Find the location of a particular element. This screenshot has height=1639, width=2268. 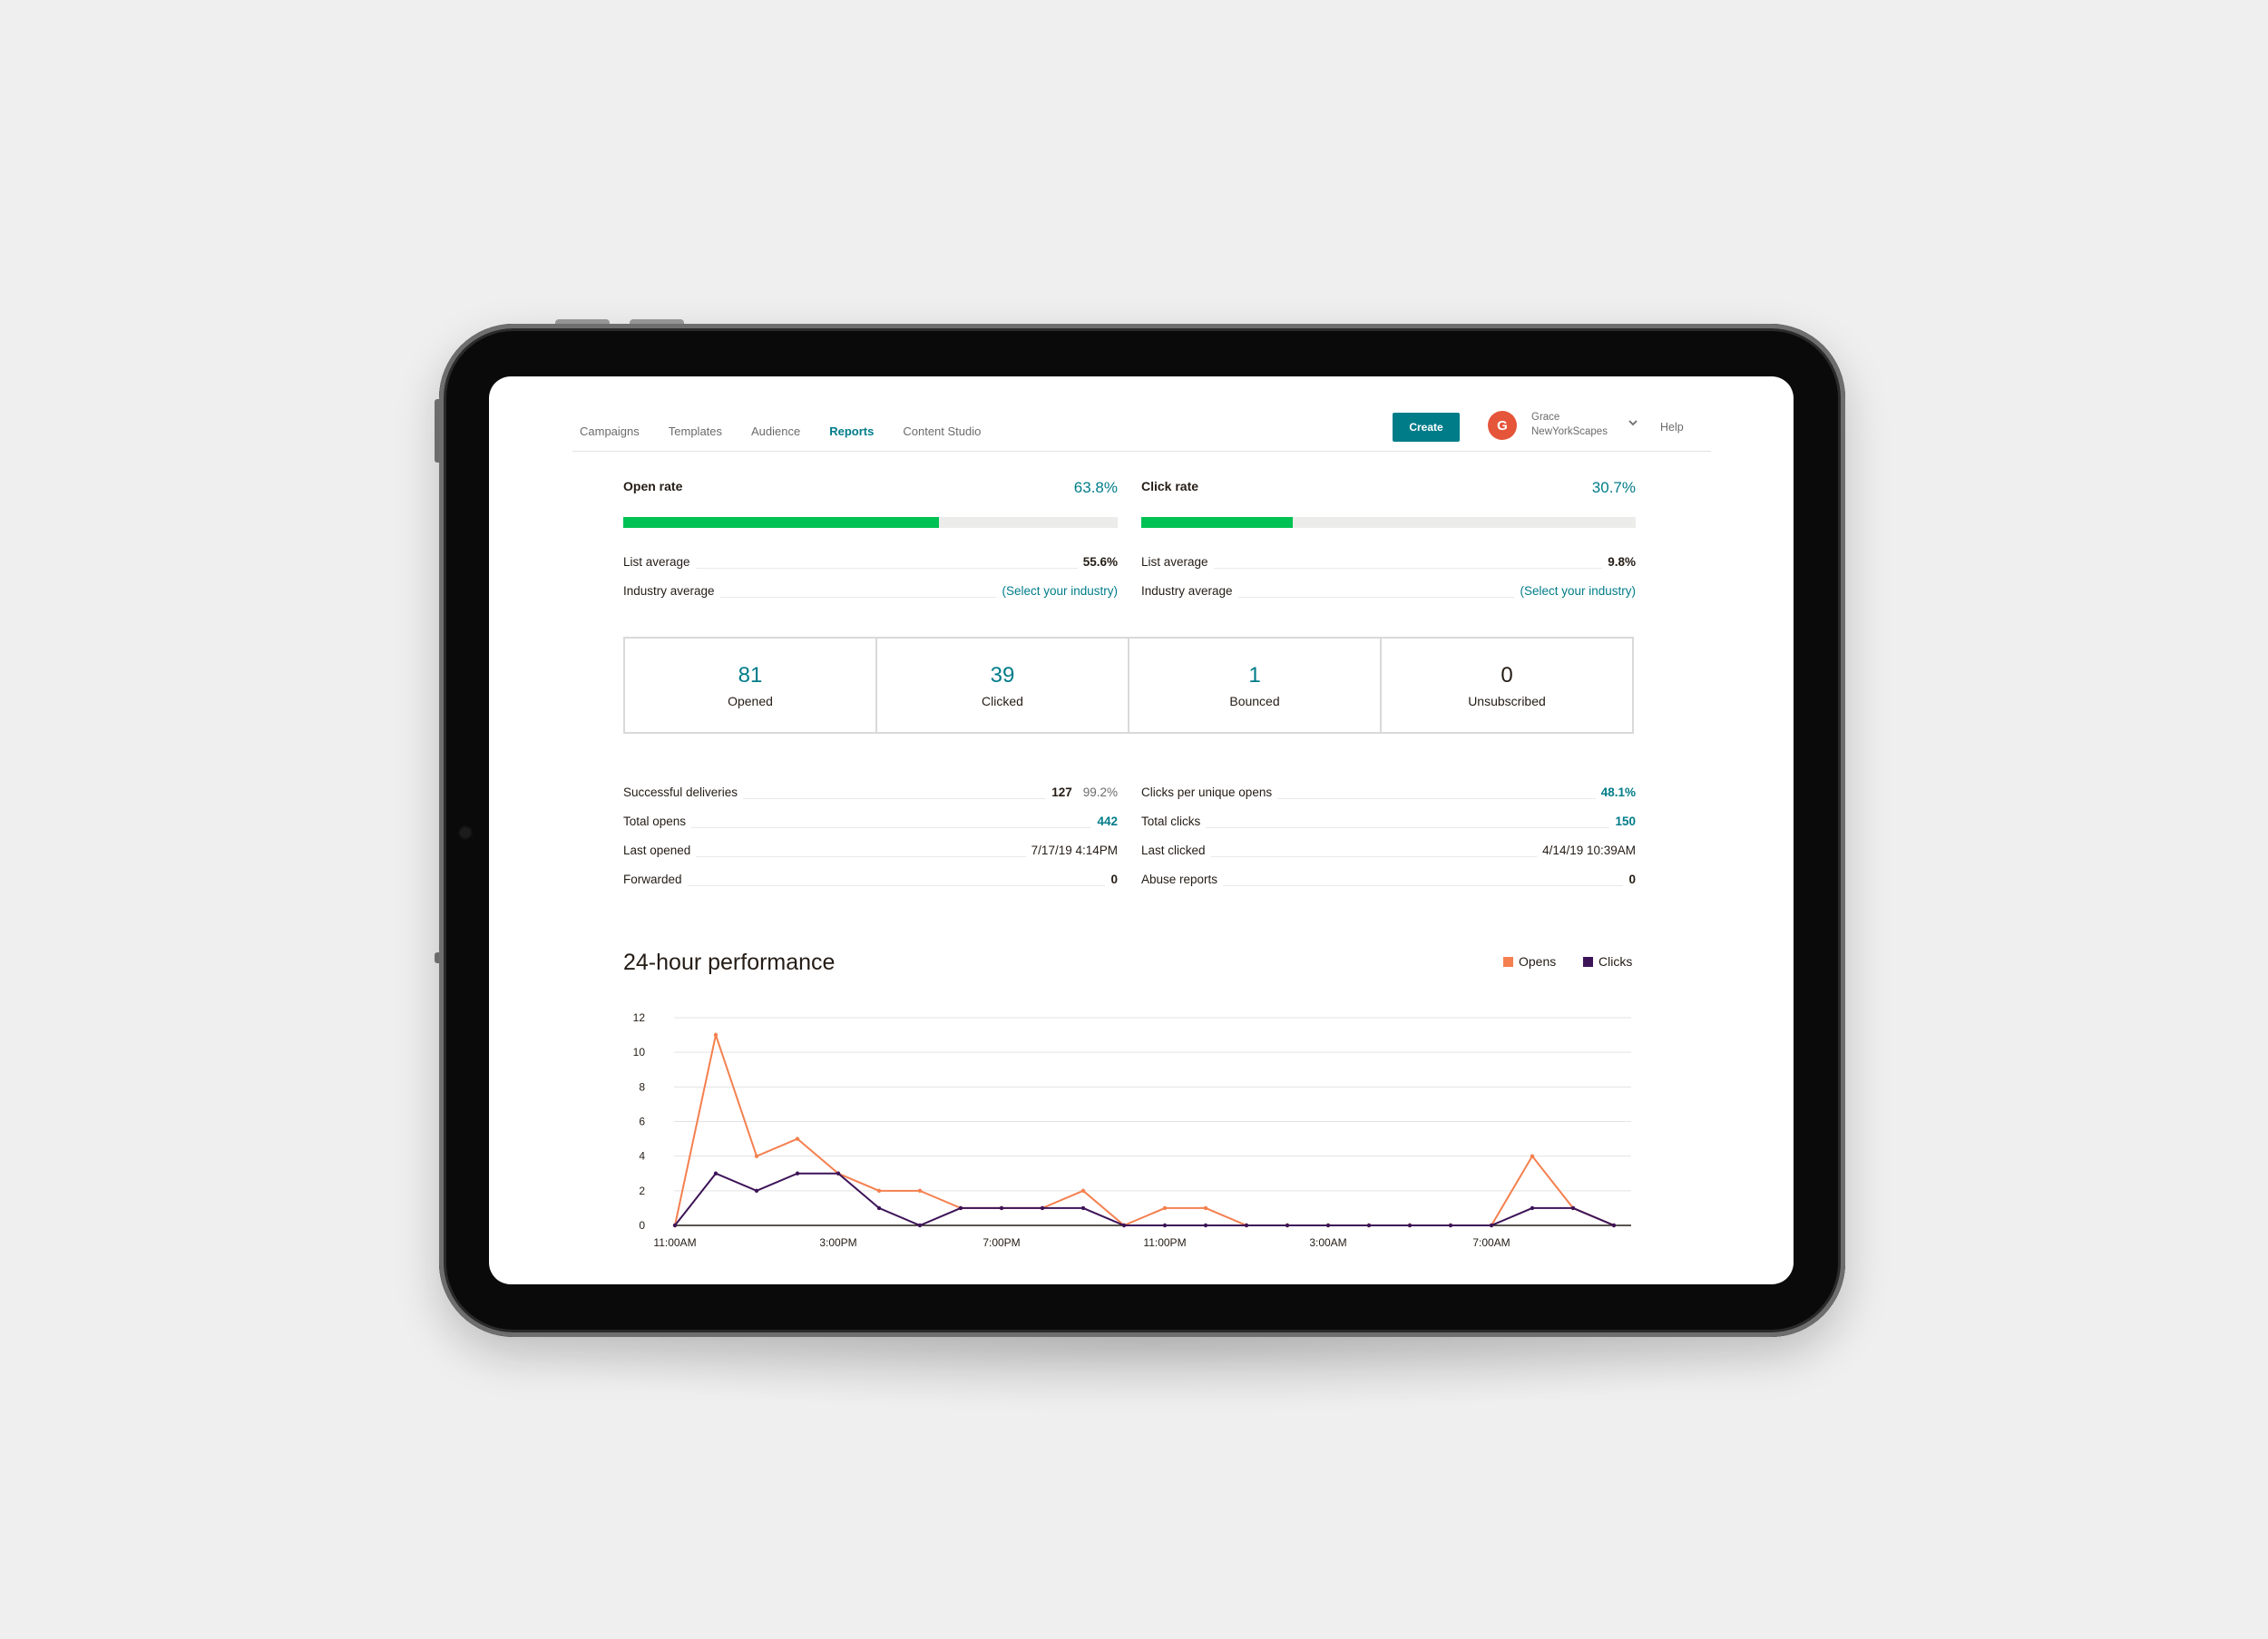

x-tick-label: 3:00AM is located at coordinates (1327, 1242).